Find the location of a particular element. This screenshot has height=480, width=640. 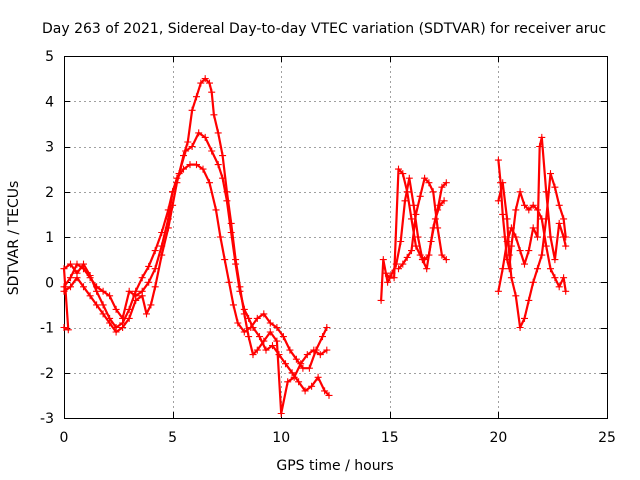

series-pass-i is located at coordinates (532, 214).